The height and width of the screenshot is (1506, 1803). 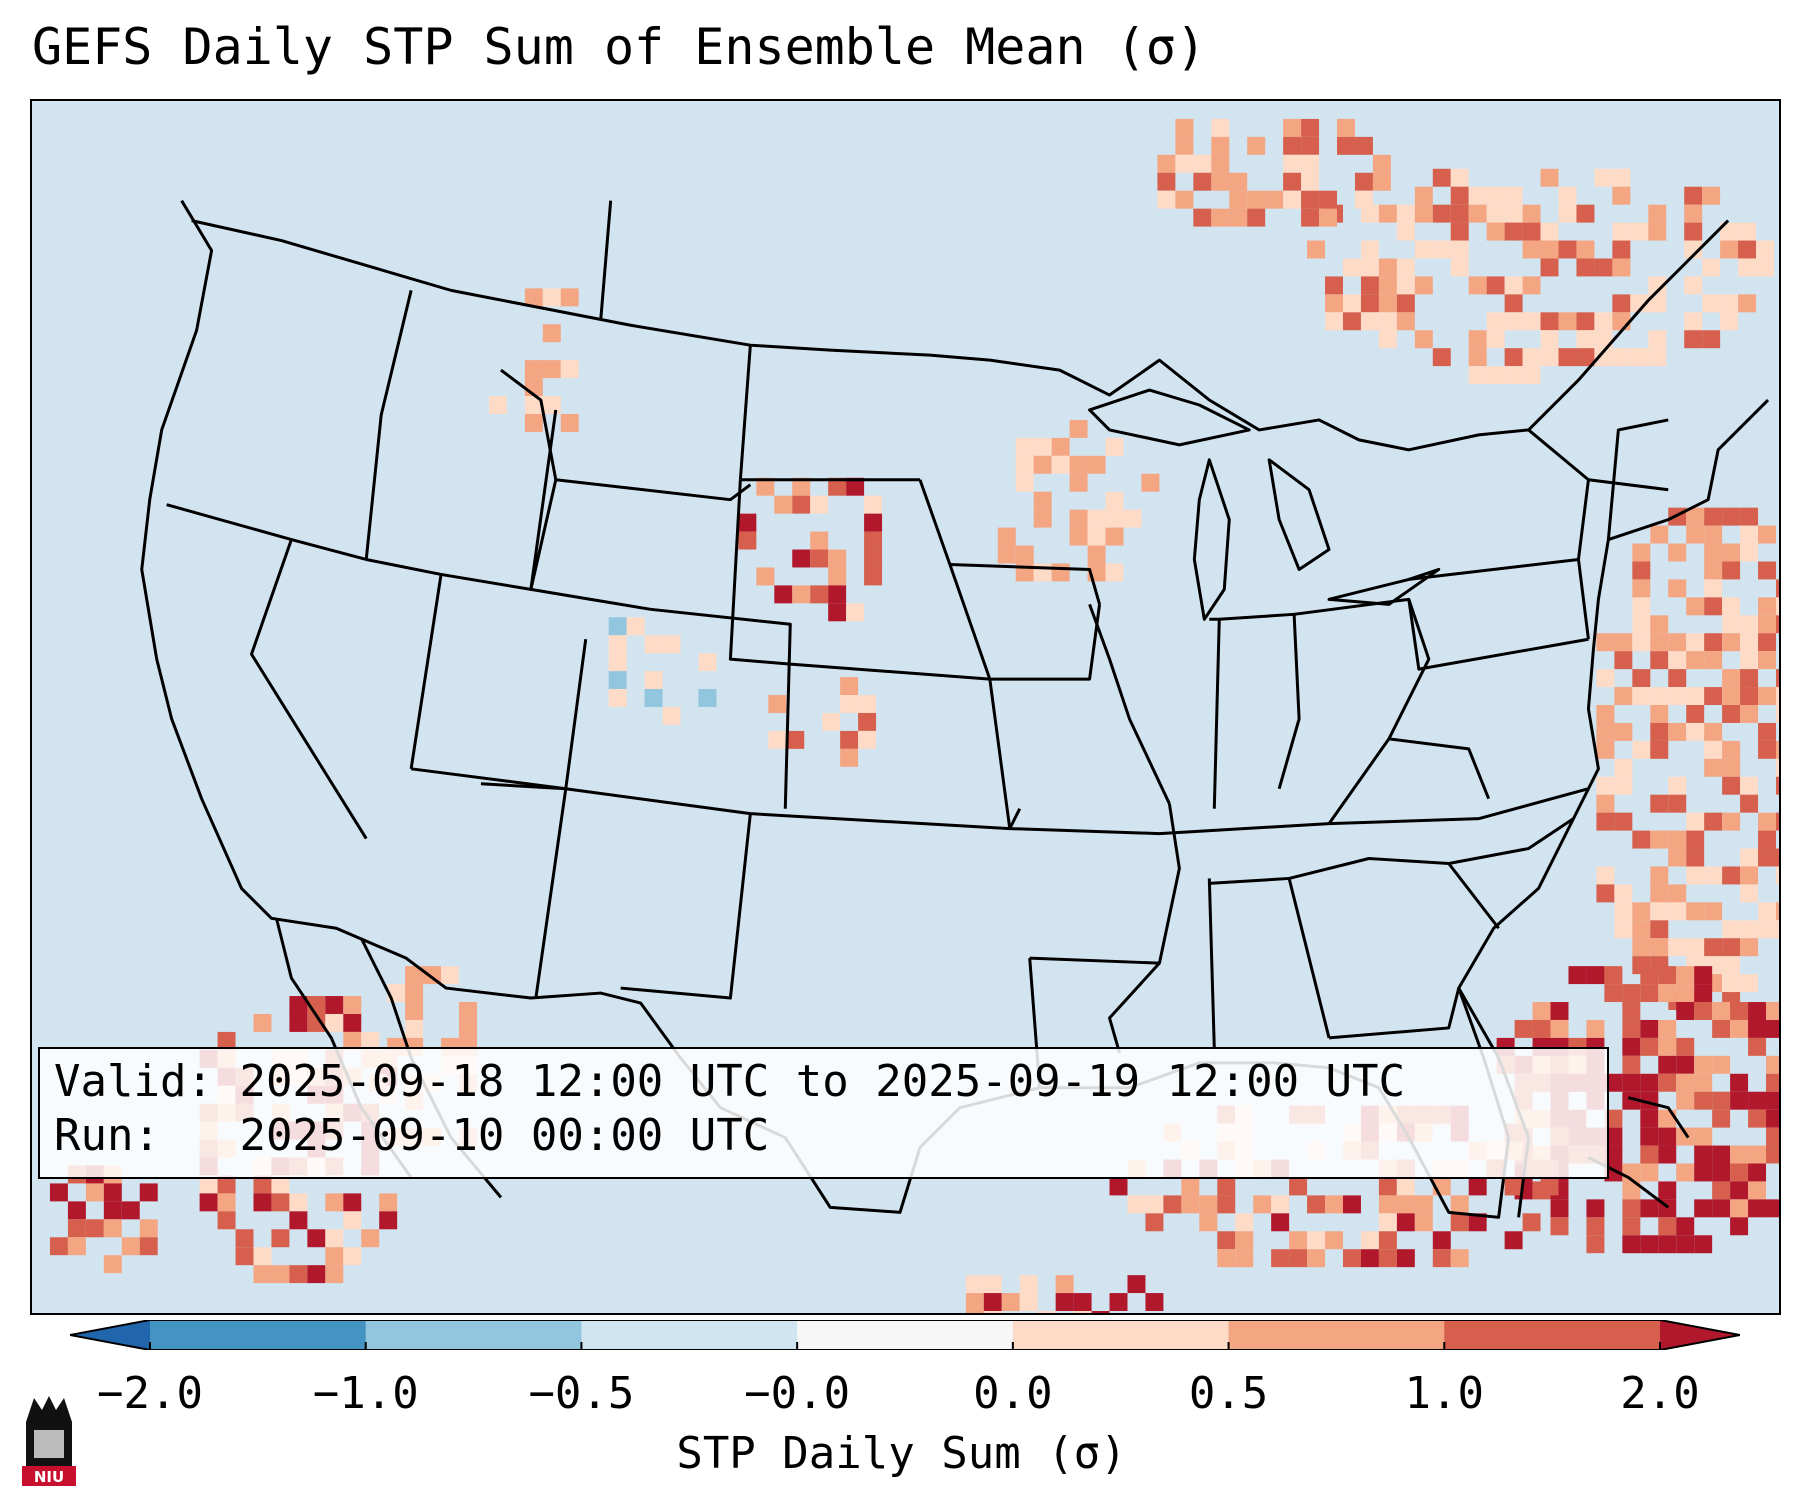 What do you see at coordinates (1299, 514) in the screenshot?
I see `lake-huron` at bounding box center [1299, 514].